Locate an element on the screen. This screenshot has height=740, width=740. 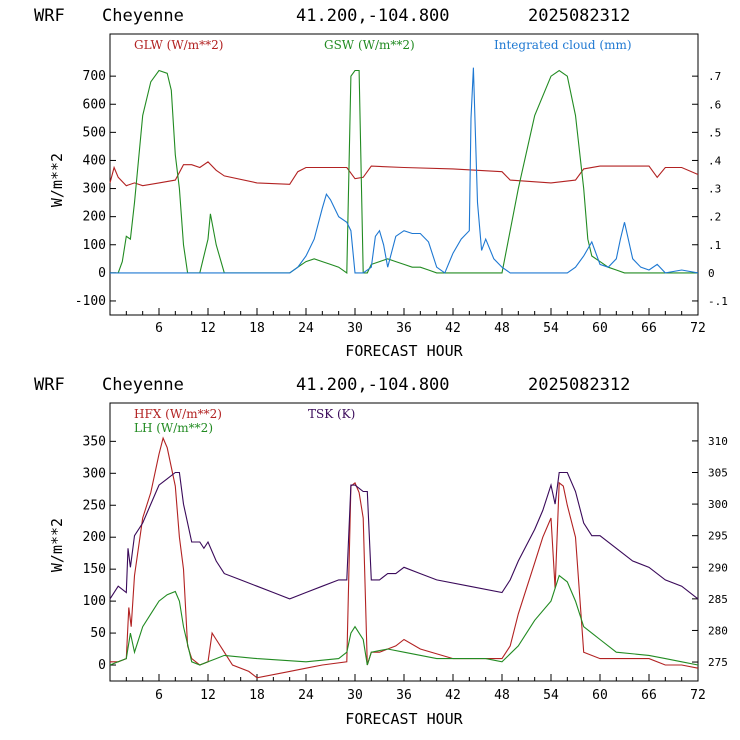
y2-tick-label: 0 is located at coordinates (711, 273).